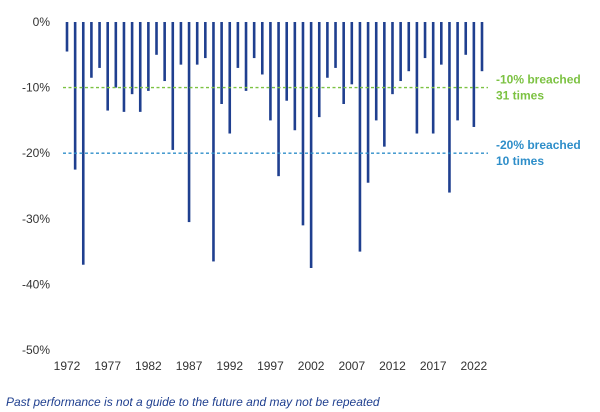 This screenshot has height=412, width=600. What do you see at coordinates (482, 47) in the screenshot?
I see `bar-2023` at bounding box center [482, 47].